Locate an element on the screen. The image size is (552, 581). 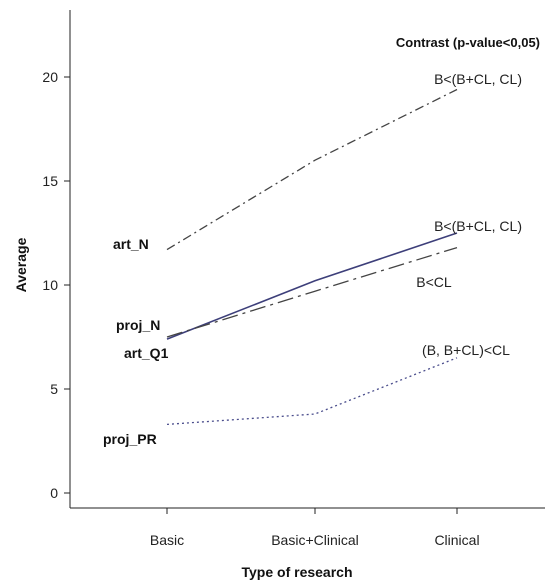
y-axis-ticks: 0 5 10 15 20 is located at coordinates (56, 285).